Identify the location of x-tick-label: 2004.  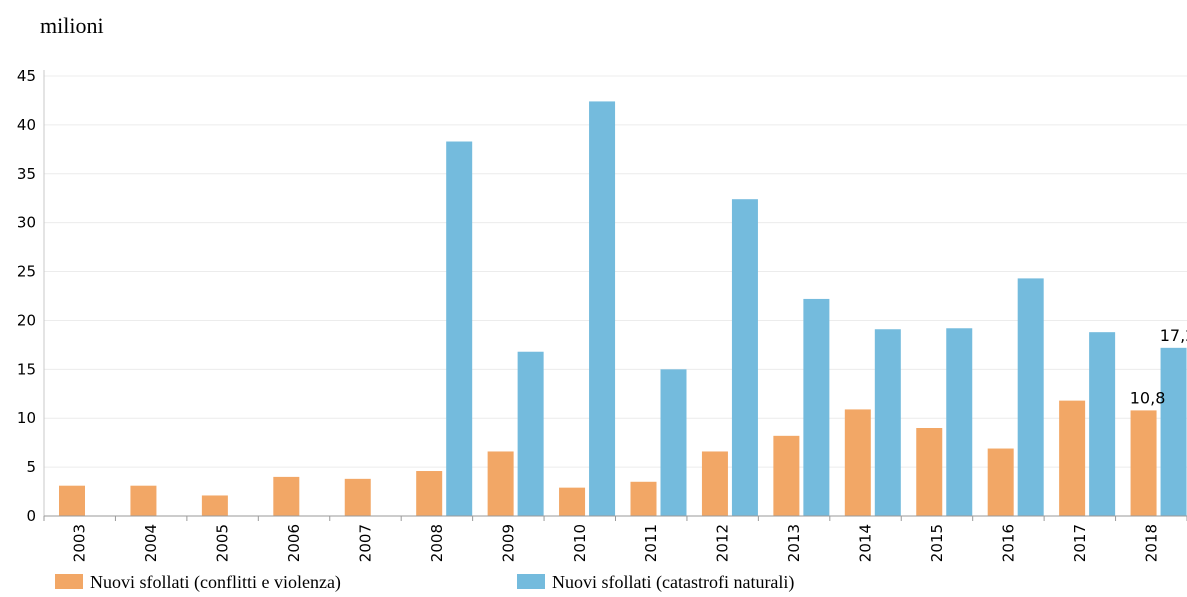
(151, 543).